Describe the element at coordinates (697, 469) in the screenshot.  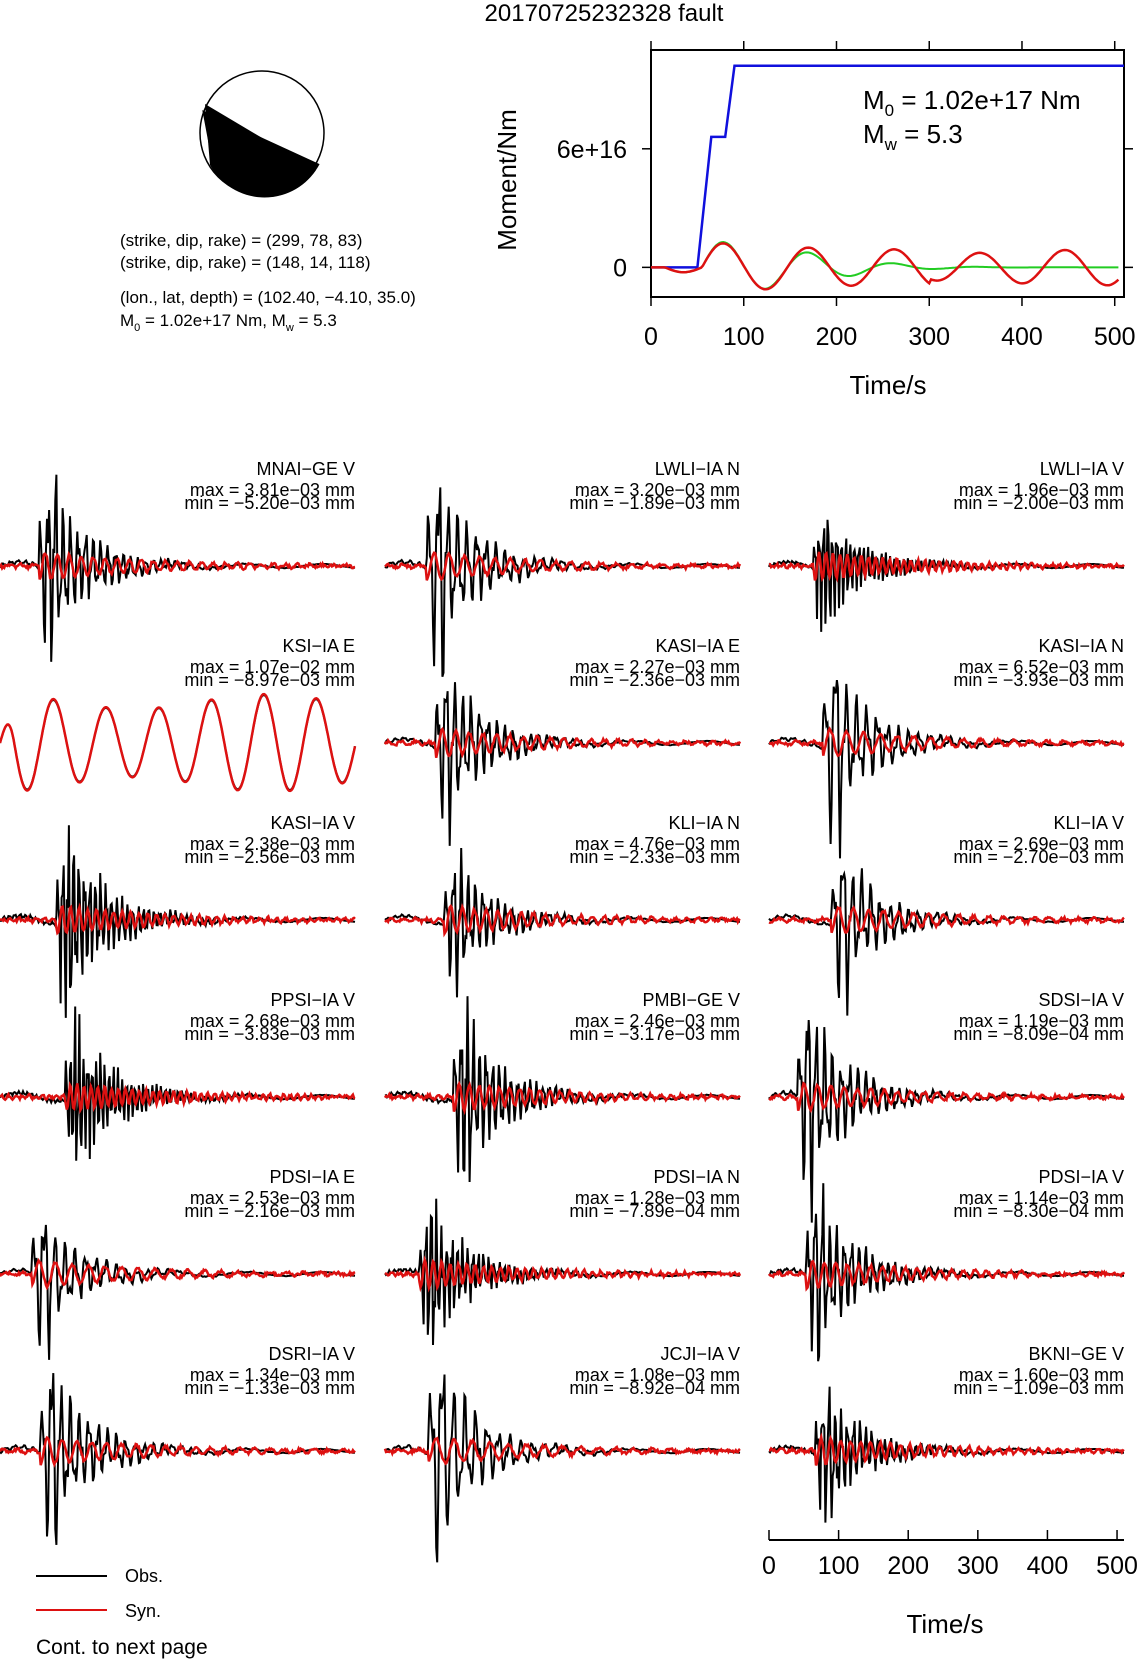
I see `station-name: LWLI−IA N` at that location.